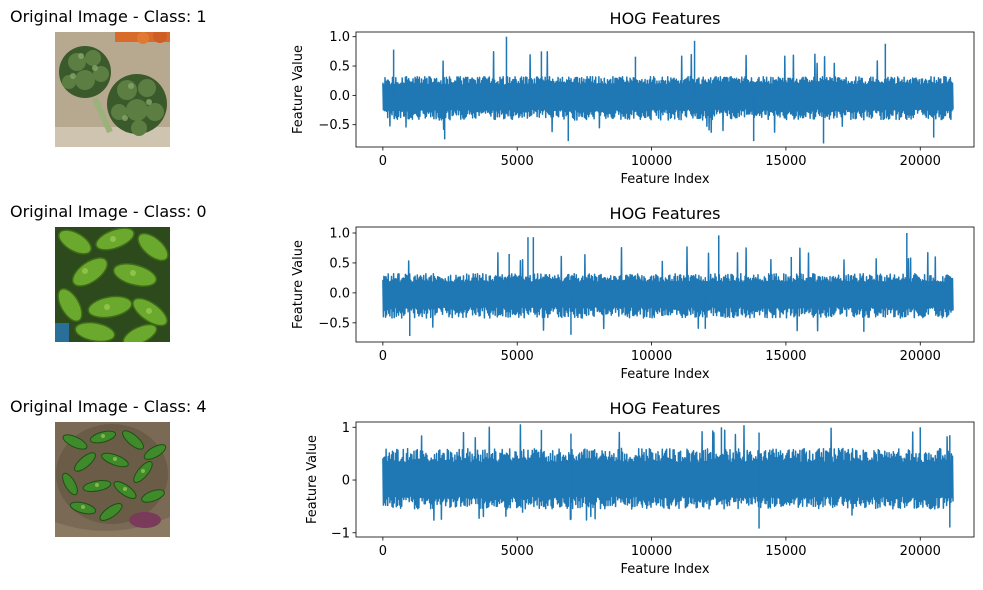 The height and width of the screenshot is (590, 983). I want to click on cucumber-image, so click(112, 479).